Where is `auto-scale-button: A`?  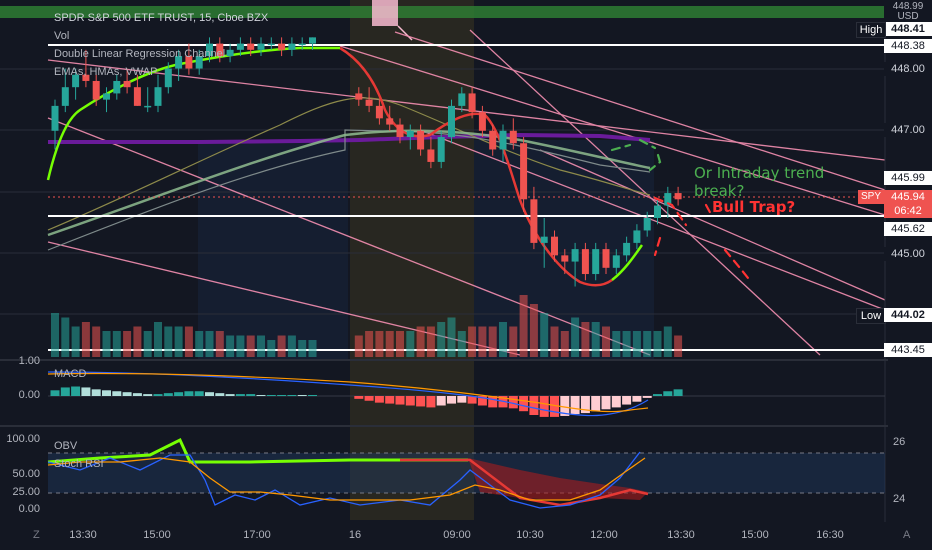
auto-scale-button: A is located at coordinates (907, 535).